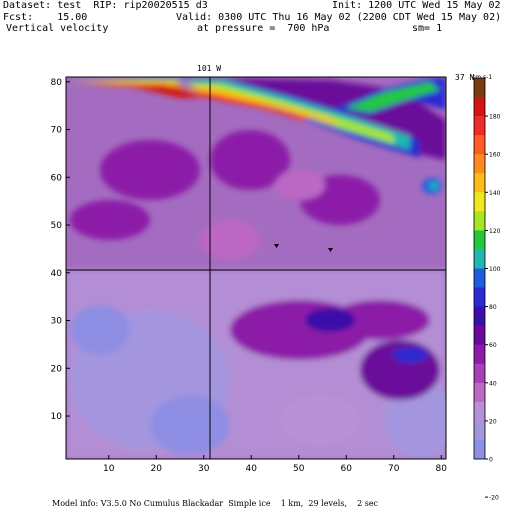 The image size is (512, 512). Describe the element at coordinates (495, 117) in the screenshot. I see `colorbar-label: 180` at that location.